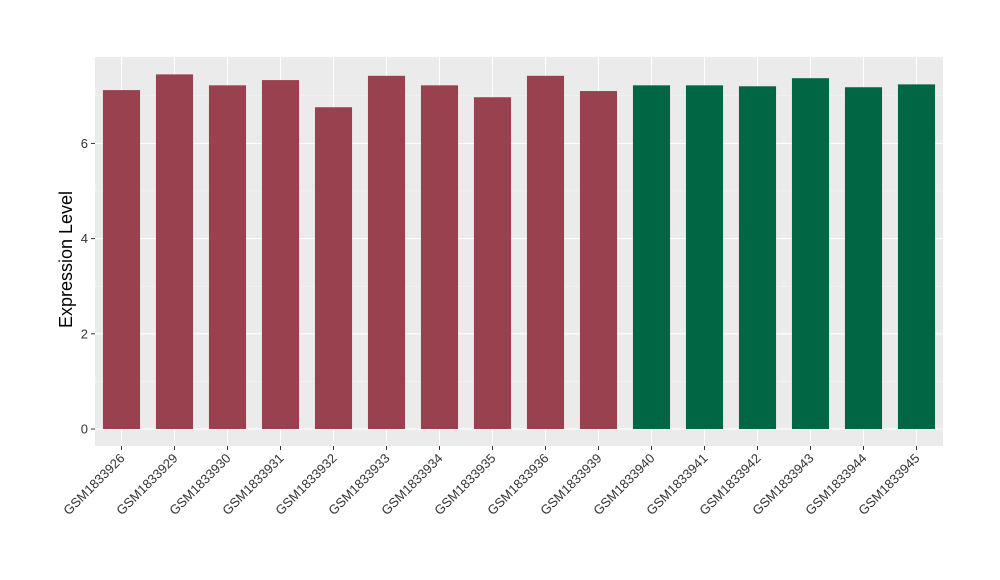  I want to click on y-tick-label: 4, so click(84, 238).